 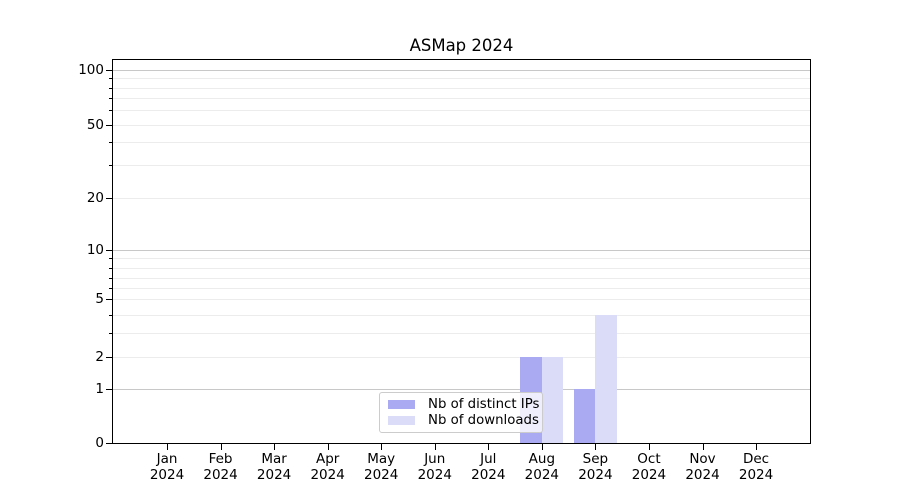 I want to click on x-axis-tick-label-mar: Mar 2024, so click(x=274, y=467).